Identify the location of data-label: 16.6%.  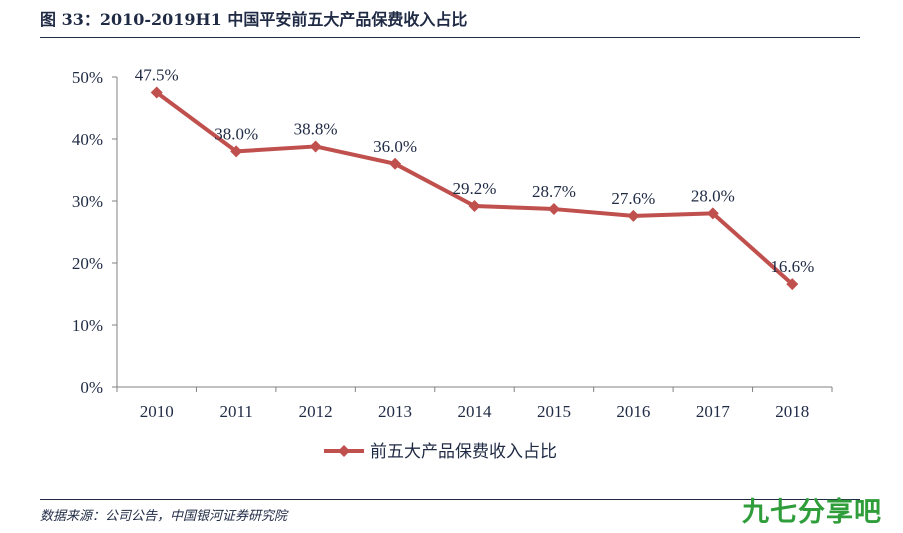
(792, 266).